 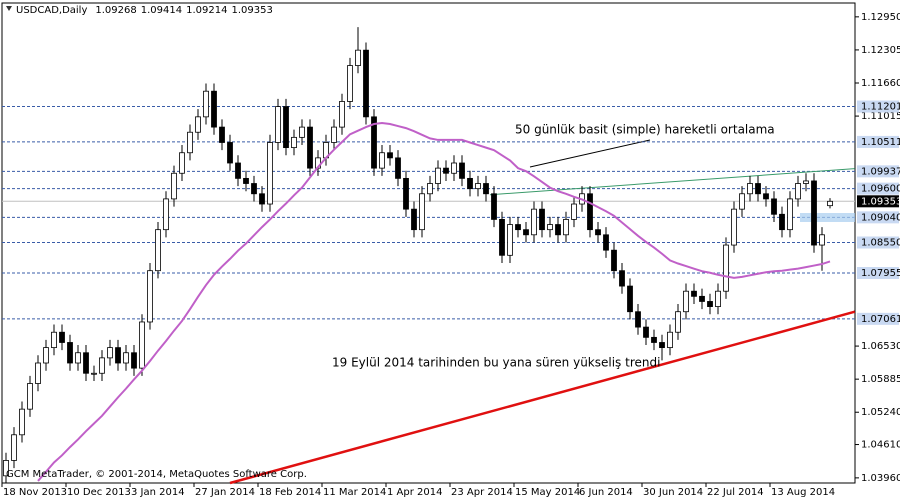 I want to click on level-label: 1.09600, so click(x=880, y=189).